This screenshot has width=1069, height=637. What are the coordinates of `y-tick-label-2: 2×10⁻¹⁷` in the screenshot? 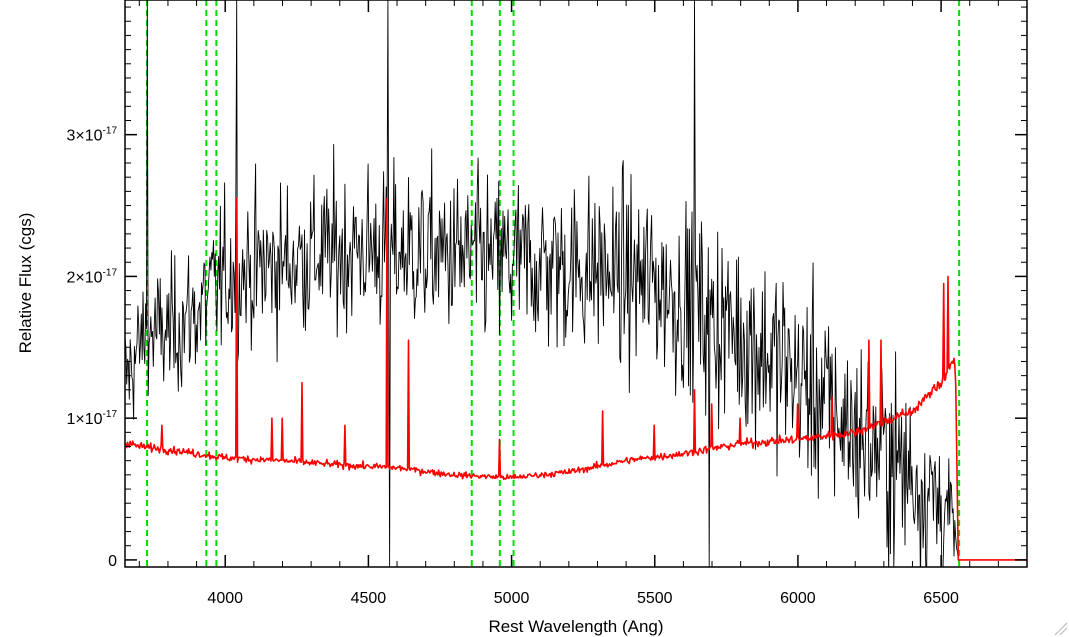 It's located at (92, 276).